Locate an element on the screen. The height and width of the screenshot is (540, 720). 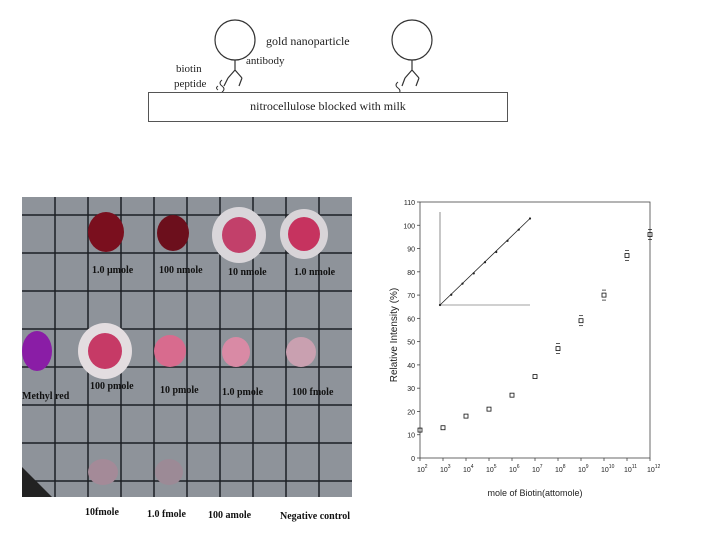
calibration-inset is located at coordinates (485, 259).